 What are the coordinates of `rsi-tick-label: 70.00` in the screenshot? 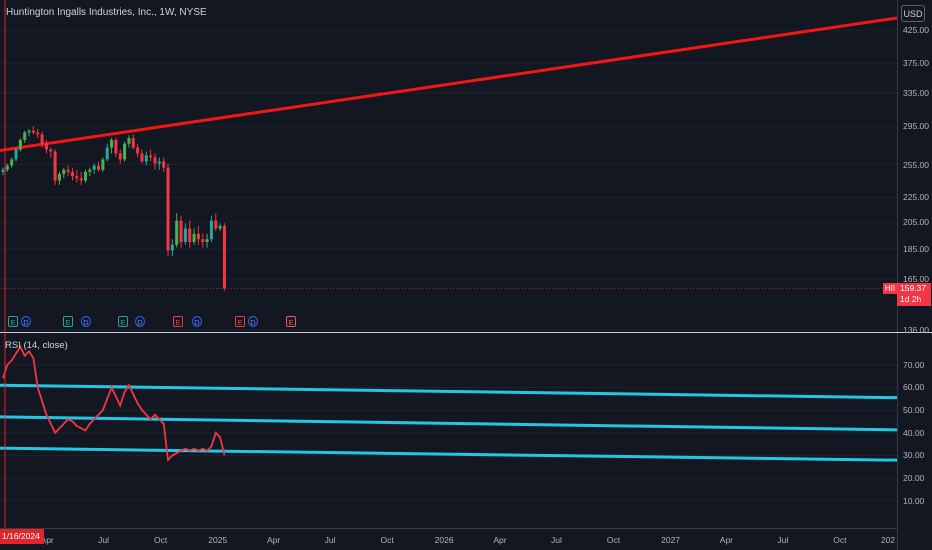 It's located at (914, 364).